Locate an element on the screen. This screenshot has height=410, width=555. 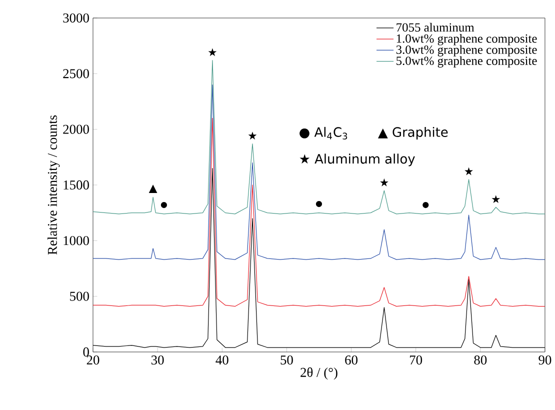
y-tick-label: 2000 is located at coordinates (76, 129).